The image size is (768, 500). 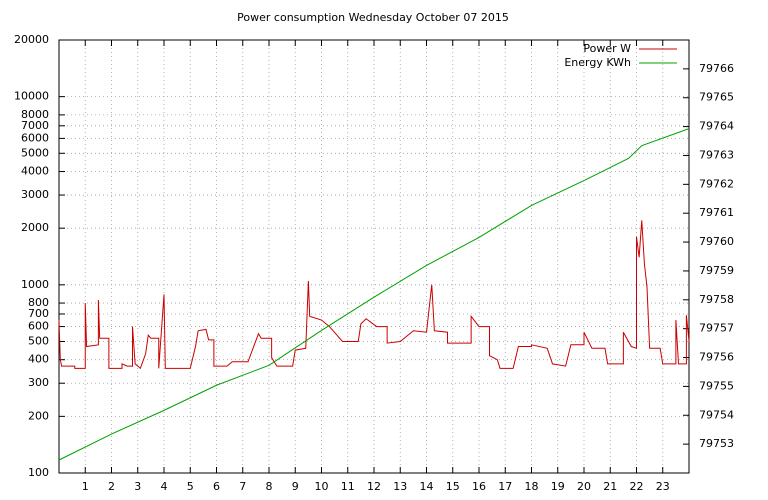 What do you see at coordinates (137, 486) in the screenshot?
I see `x-tick-label: 3` at bounding box center [137, 486].